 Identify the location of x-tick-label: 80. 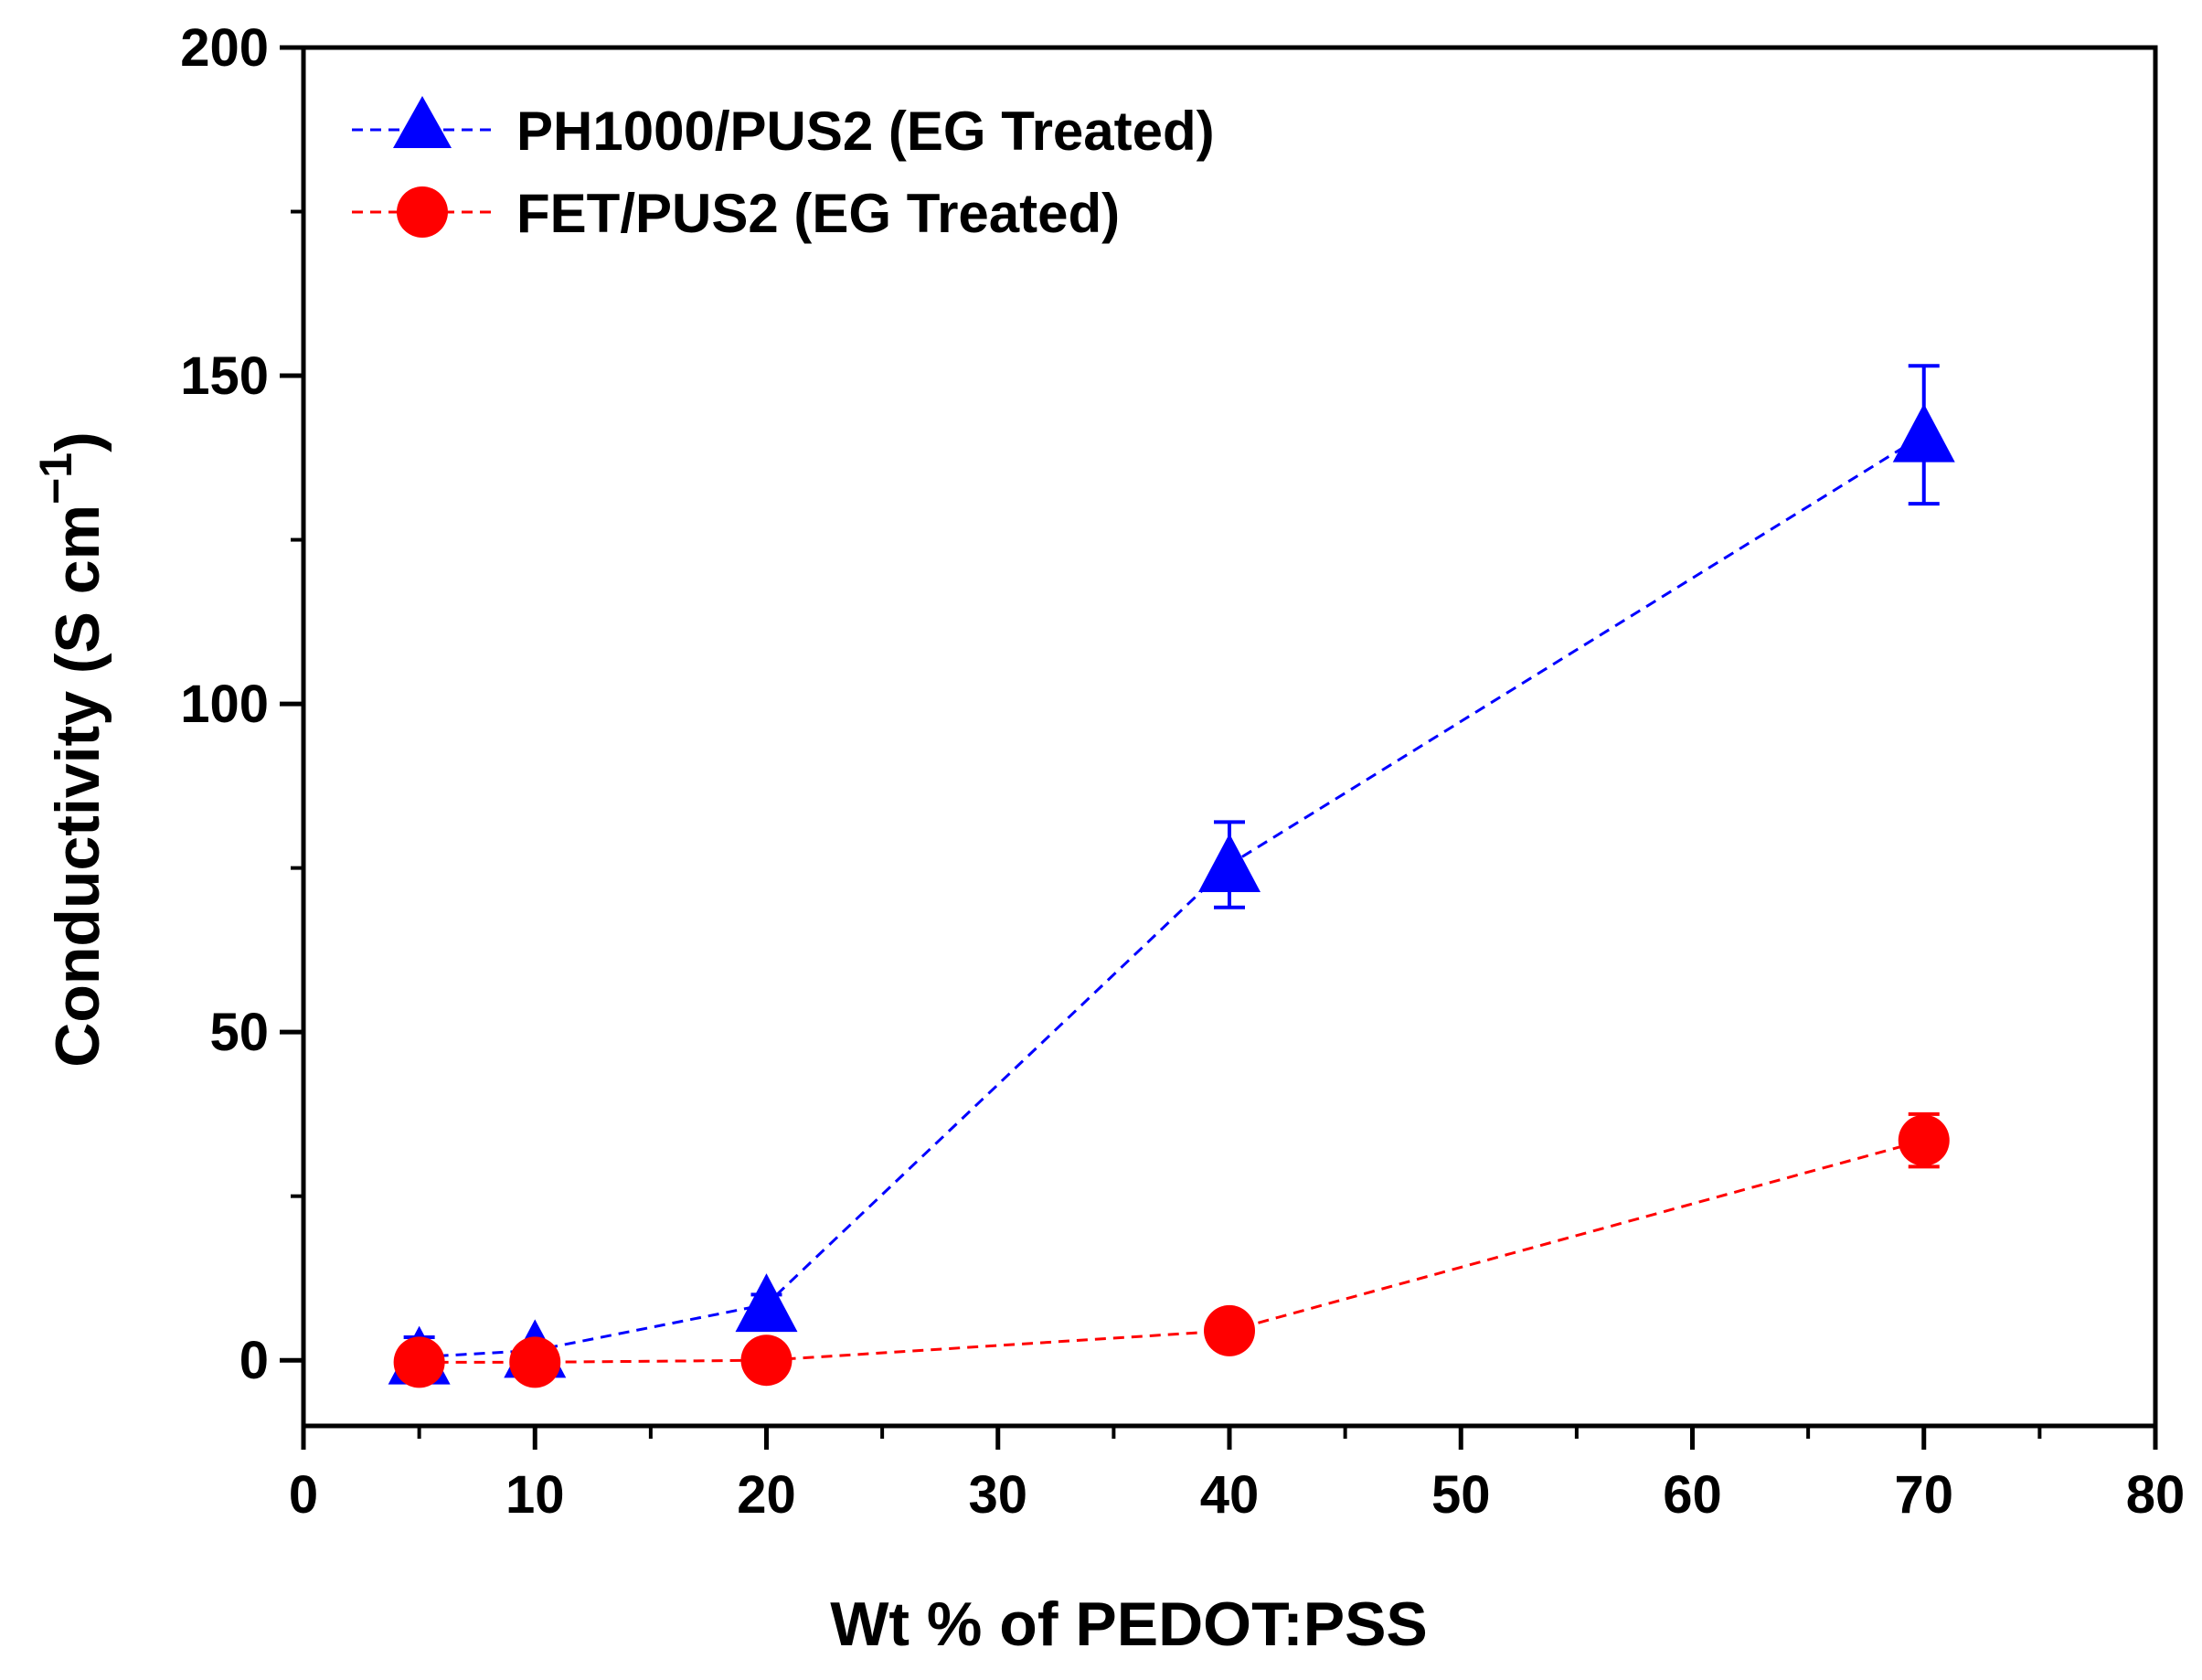
(2156, 1495).